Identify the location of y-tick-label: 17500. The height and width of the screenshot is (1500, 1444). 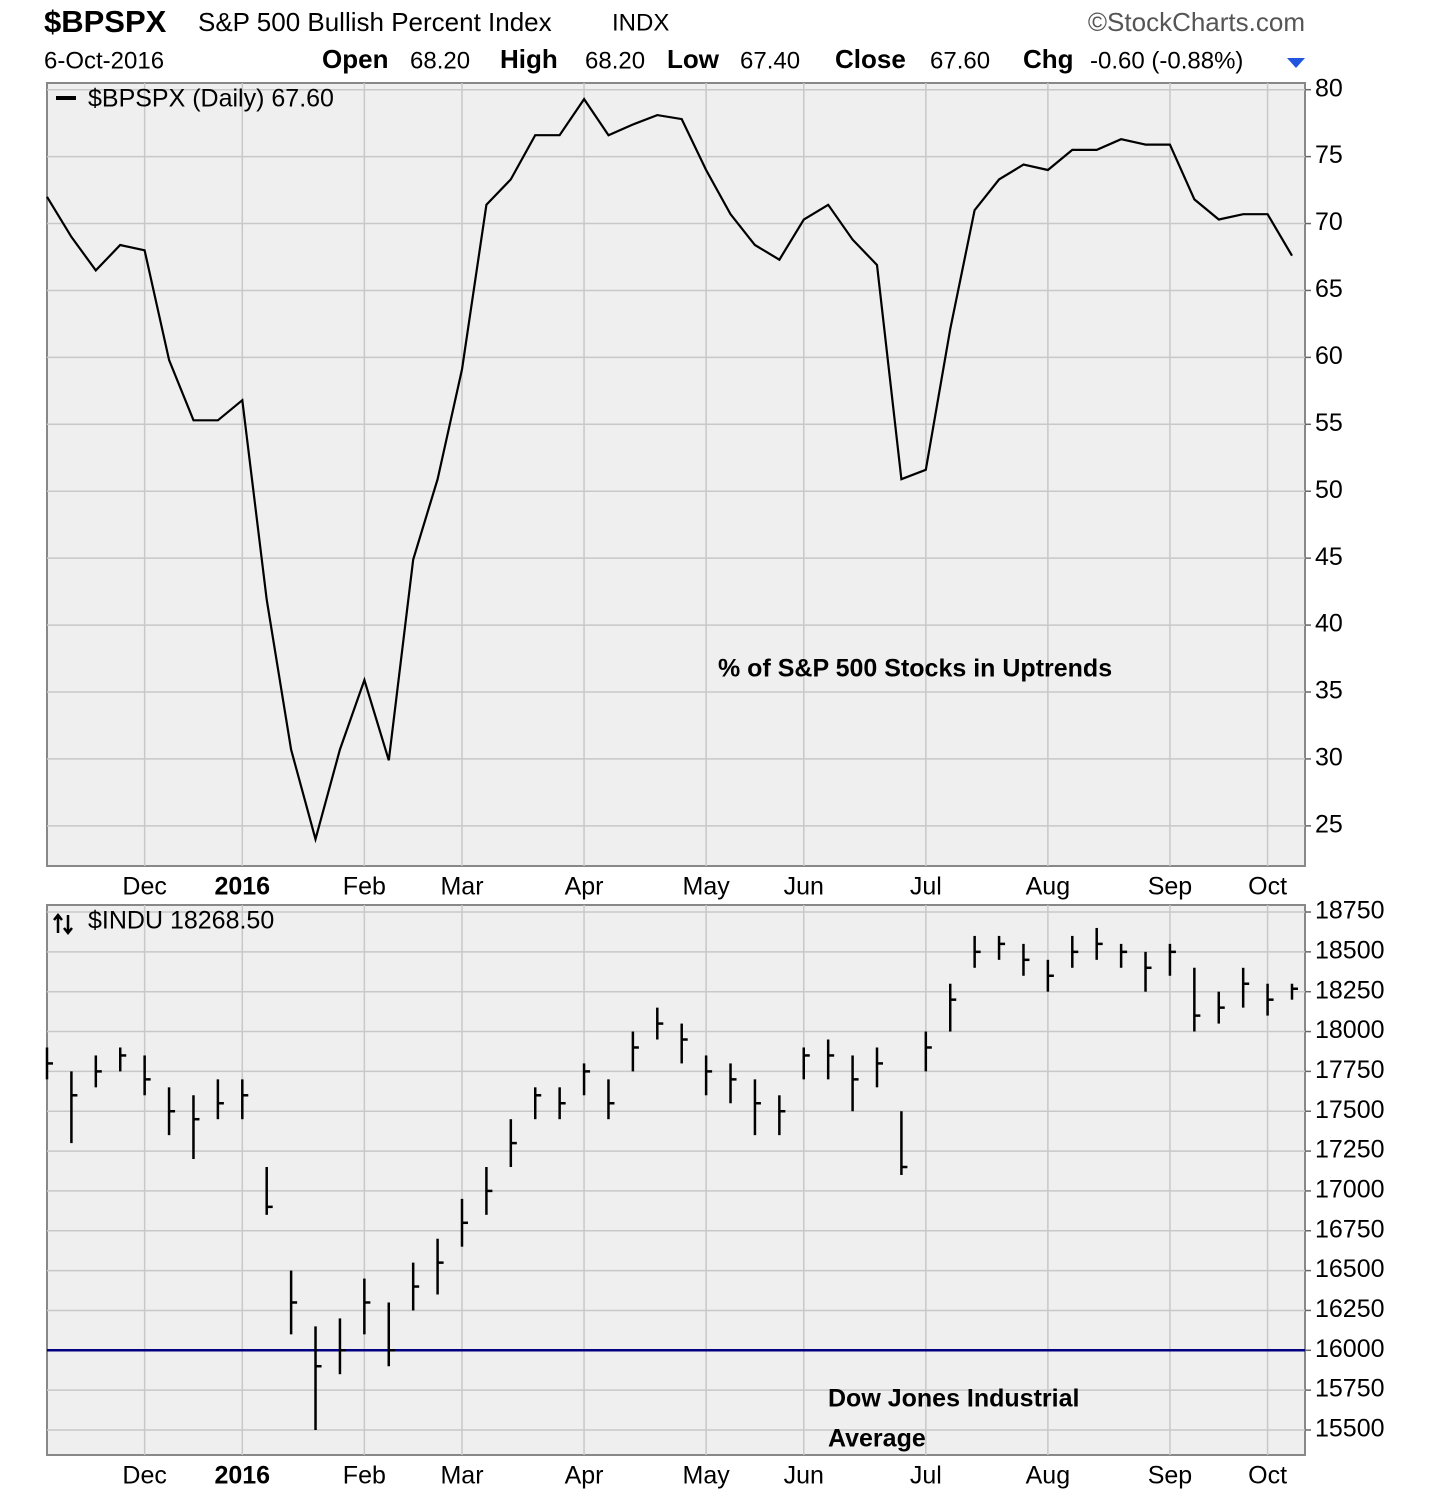
(1350, 1110).